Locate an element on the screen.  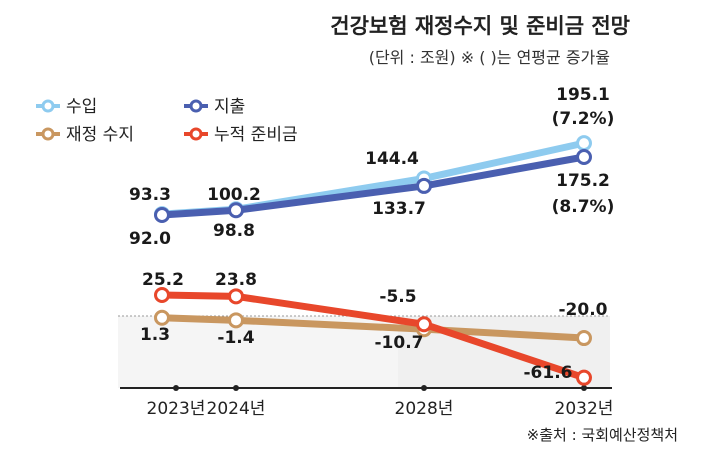
legend-reserve: 누적 준비금 is located at coordinates (241, 132).